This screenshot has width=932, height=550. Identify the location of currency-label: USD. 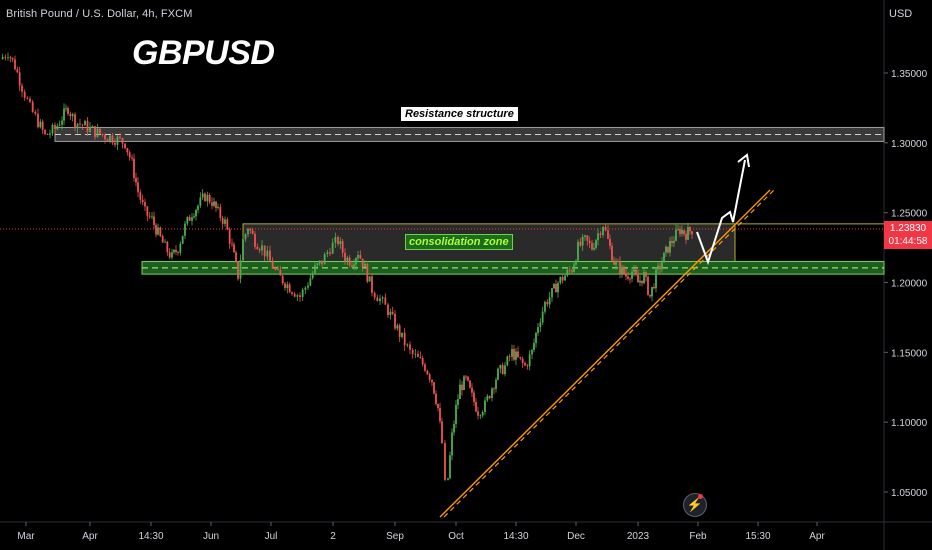
(901, 14).